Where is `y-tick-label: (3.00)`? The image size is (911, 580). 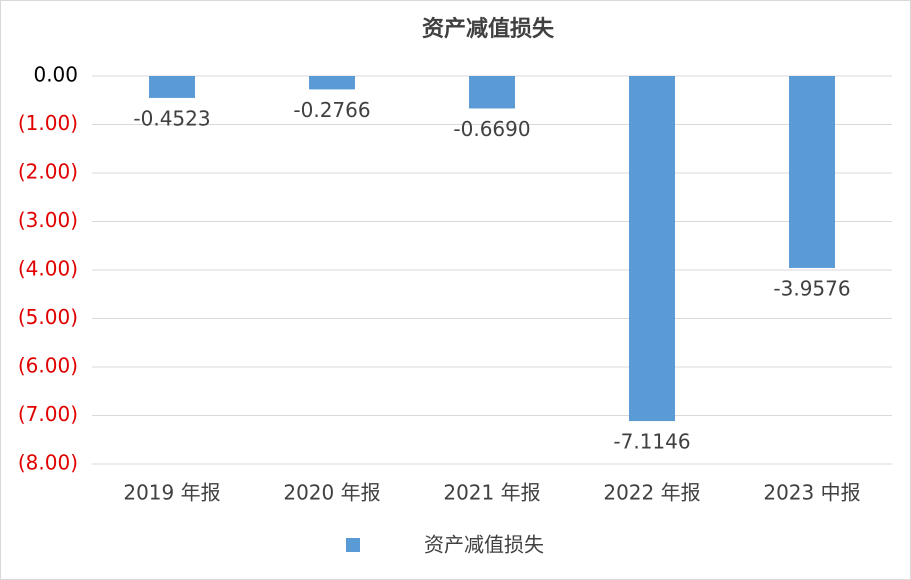 y-tick-label: (3.00) is located at coordinates (48, 220).